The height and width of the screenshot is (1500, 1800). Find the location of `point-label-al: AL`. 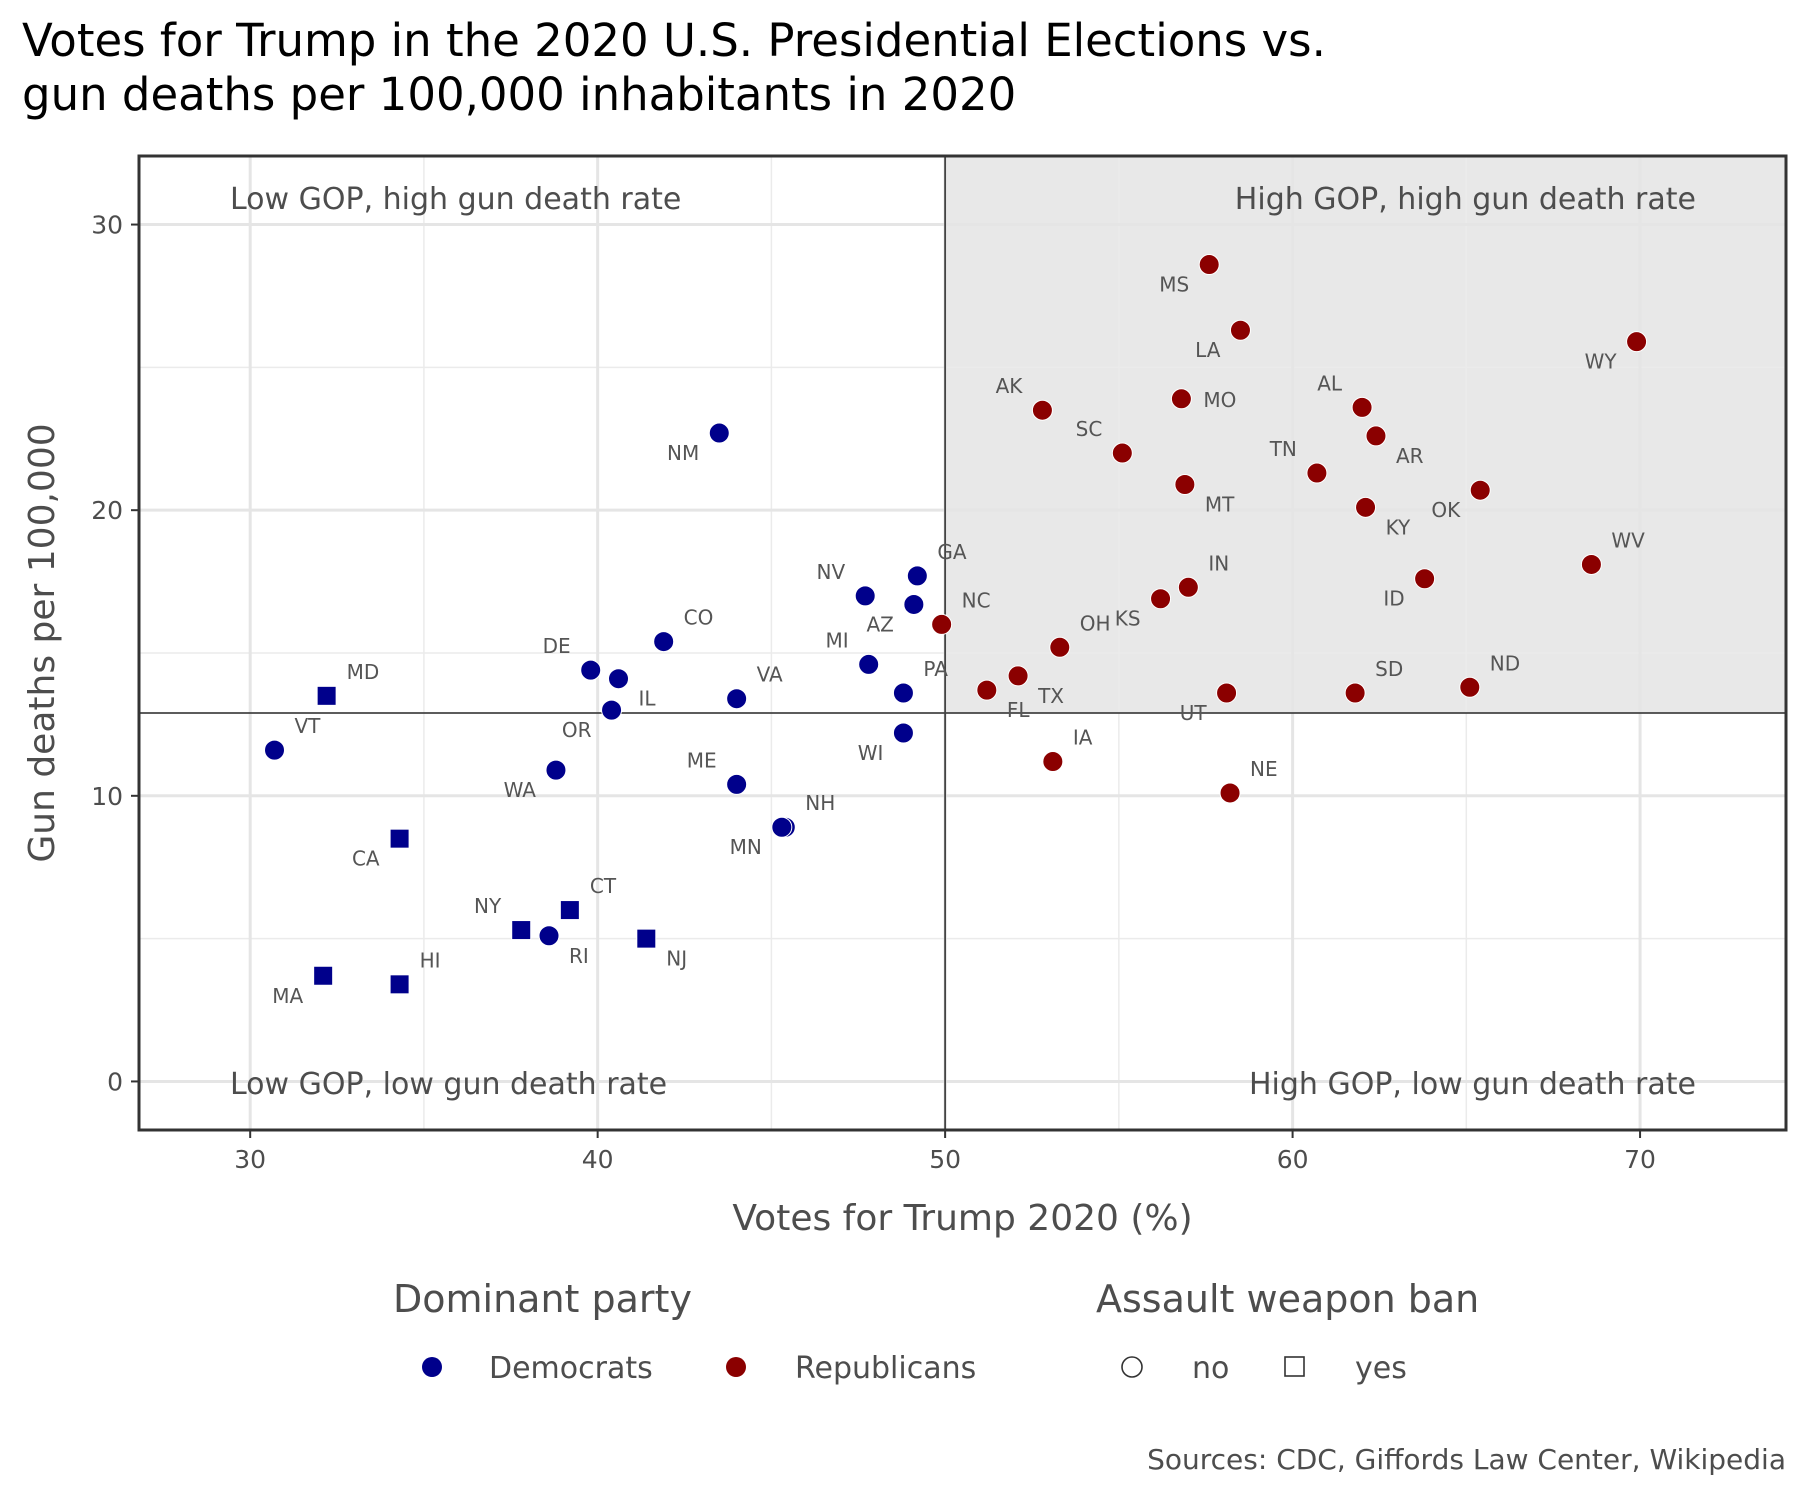

point-label-al: AL is located at coordinates (1330, 383).